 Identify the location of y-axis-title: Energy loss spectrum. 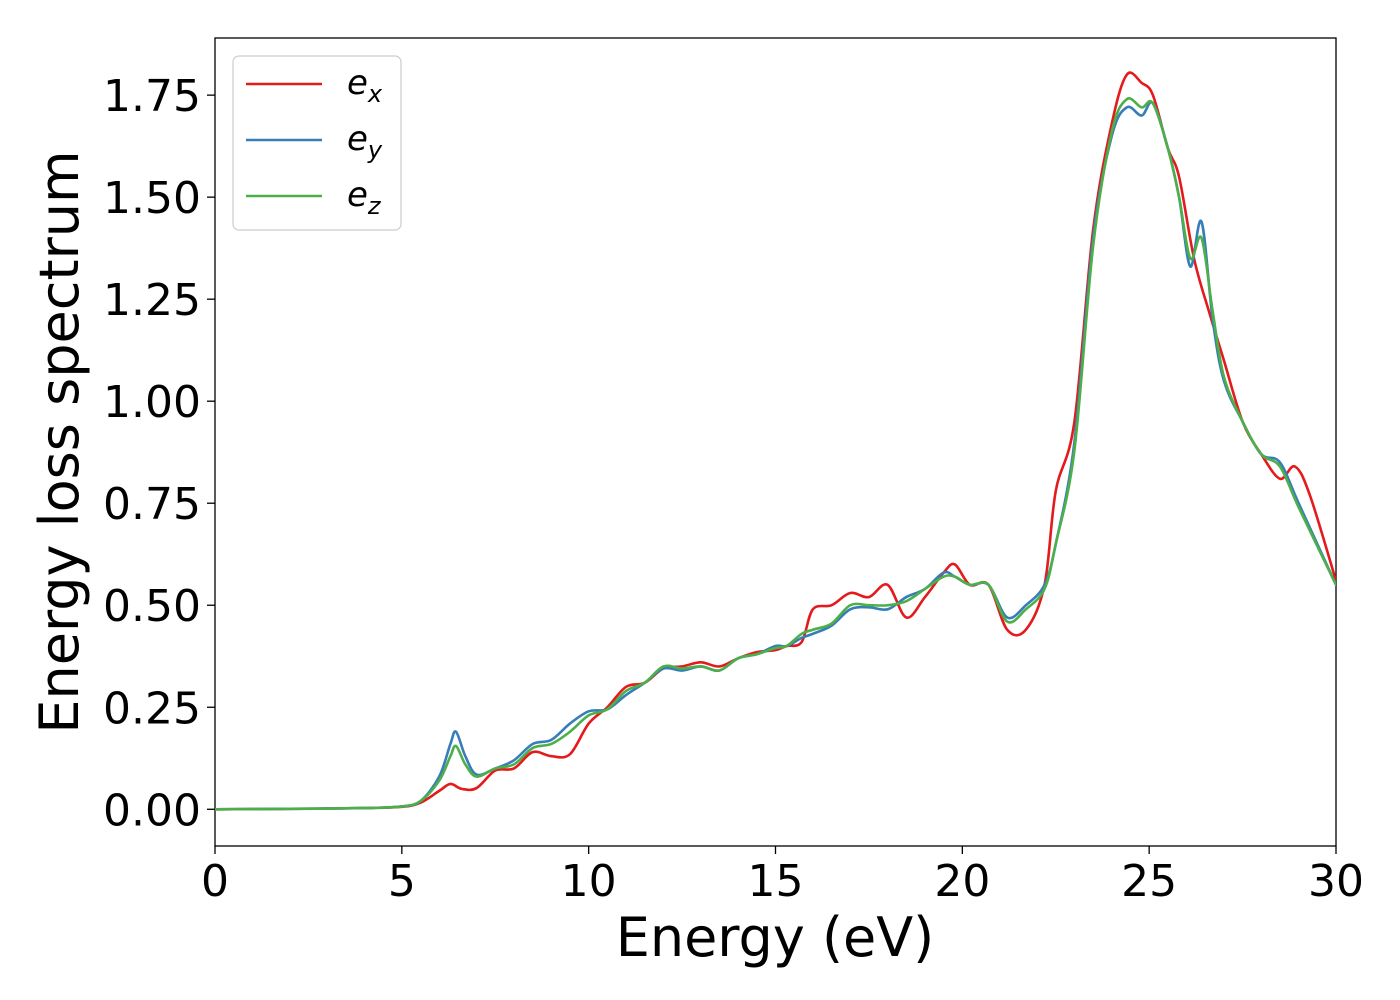
(59, 441).